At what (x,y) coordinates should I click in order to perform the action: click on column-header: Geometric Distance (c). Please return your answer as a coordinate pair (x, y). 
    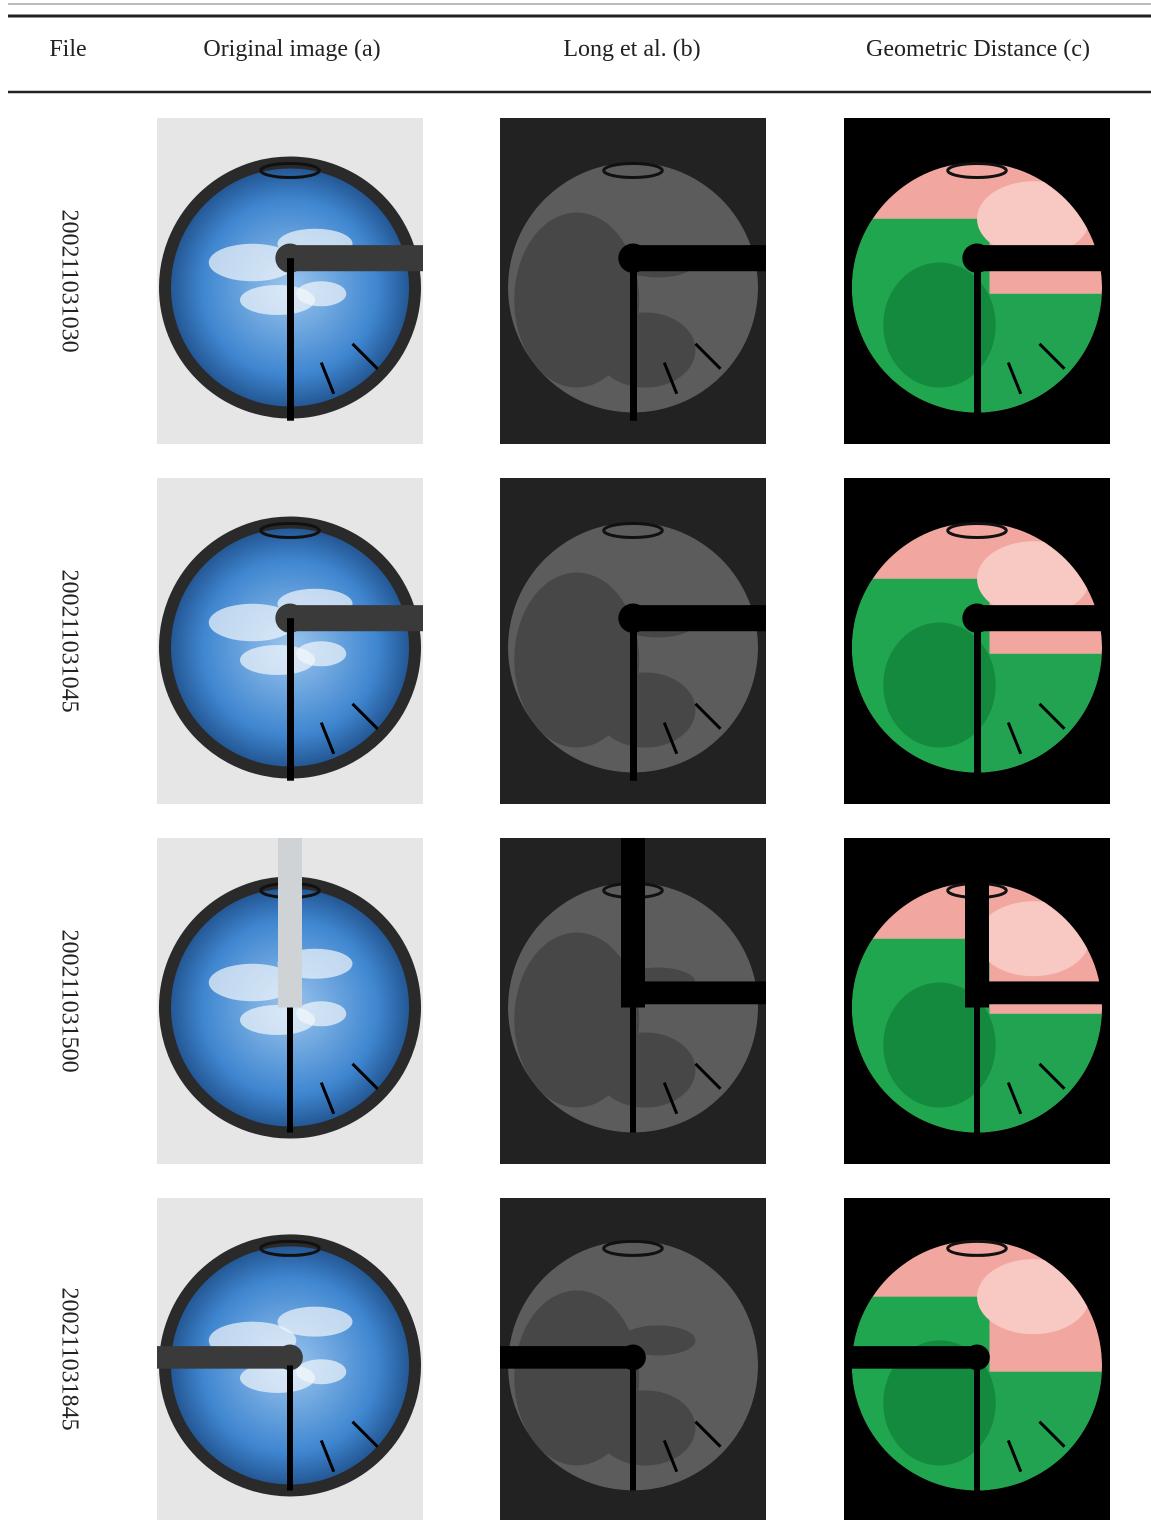
    Looking at the image, I should click on (978, 49).